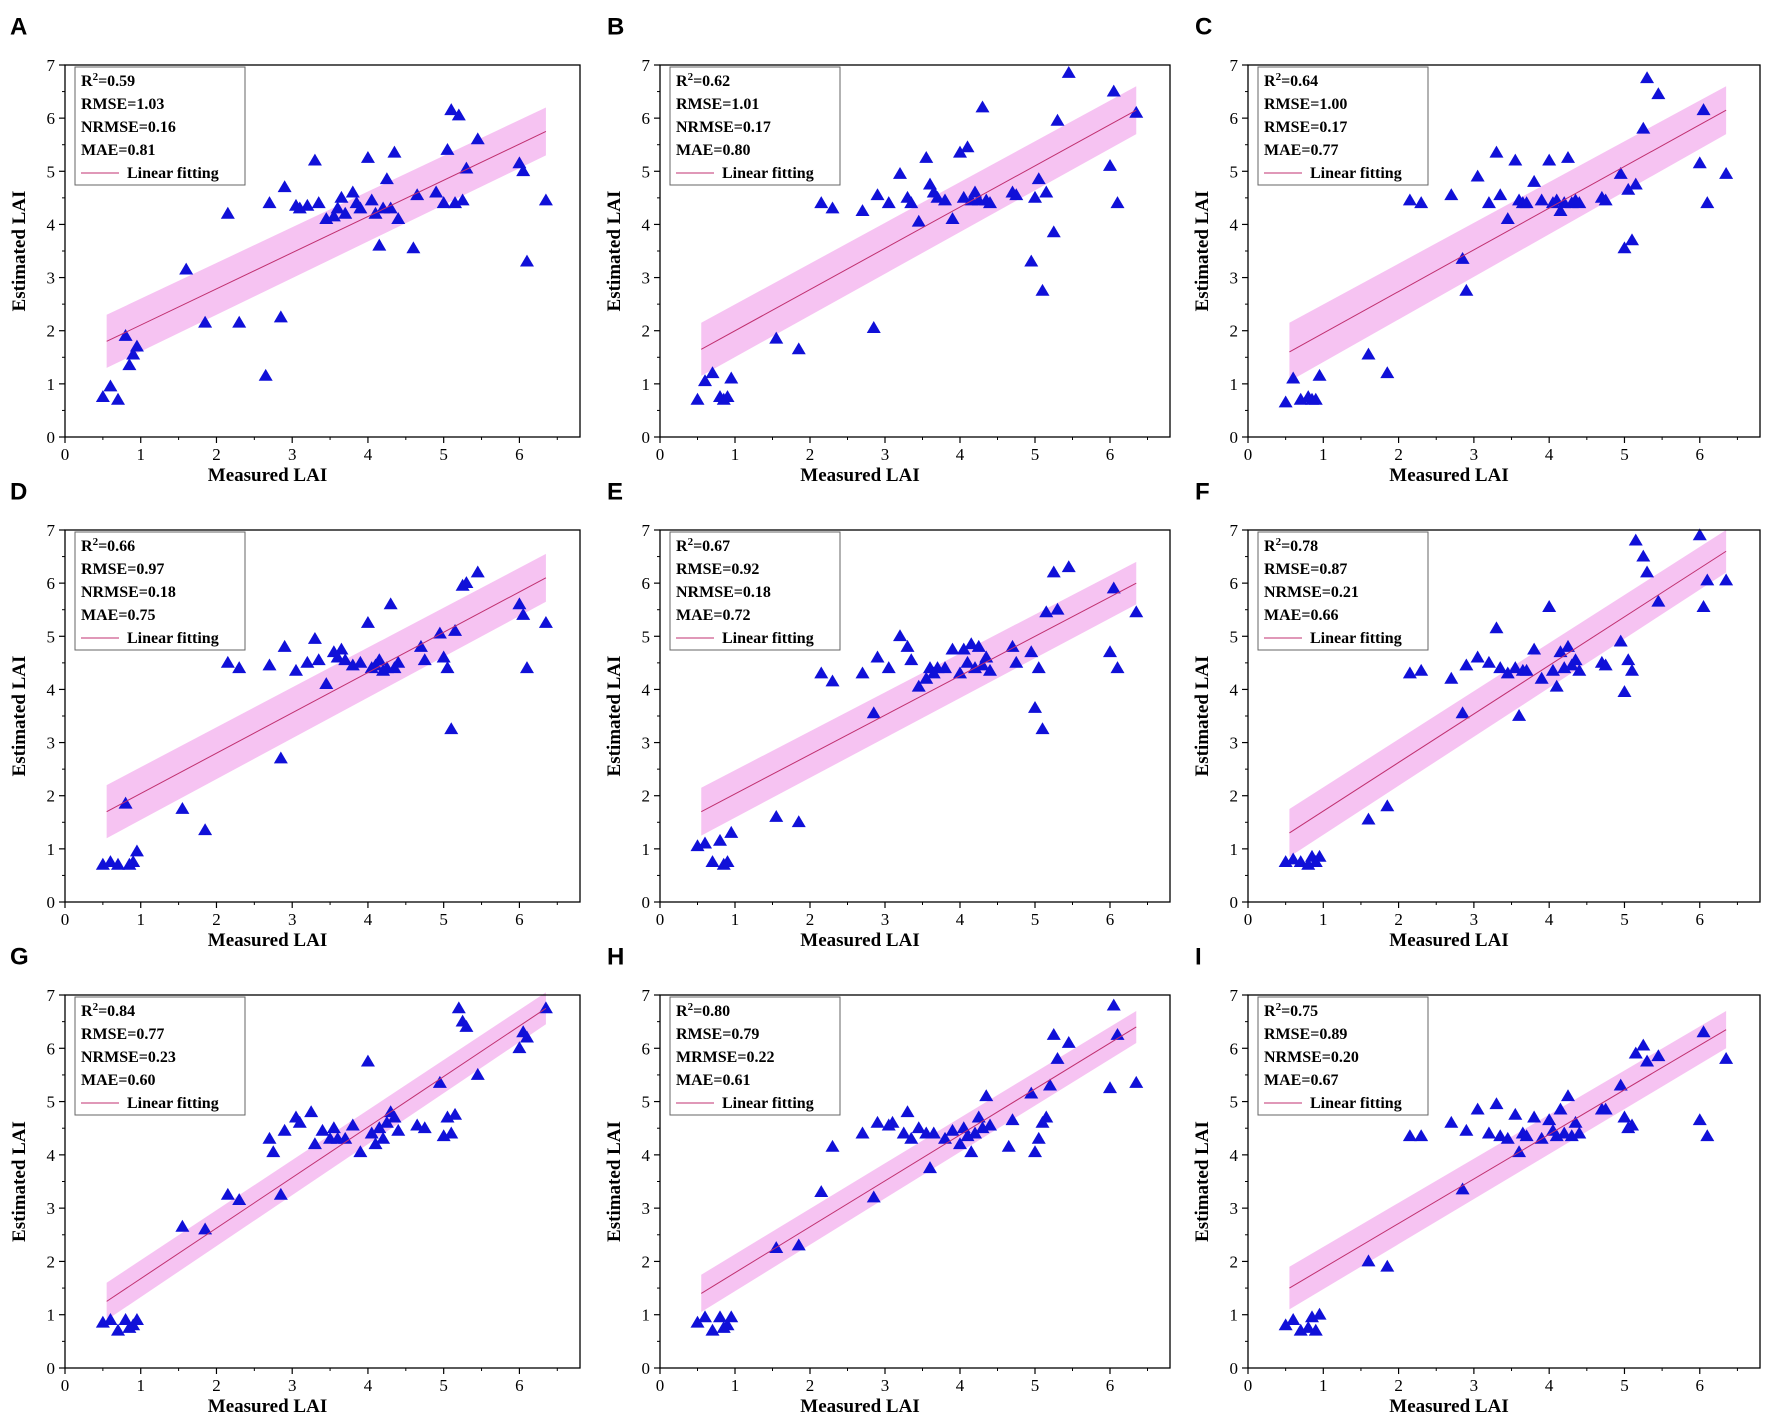 This screenshot has width=1772, height=1418. What do you see at coordinates (717, 104) in the screenshot?
I see `stat-line: RMSE=1.01` at bounding box center [717, 104].